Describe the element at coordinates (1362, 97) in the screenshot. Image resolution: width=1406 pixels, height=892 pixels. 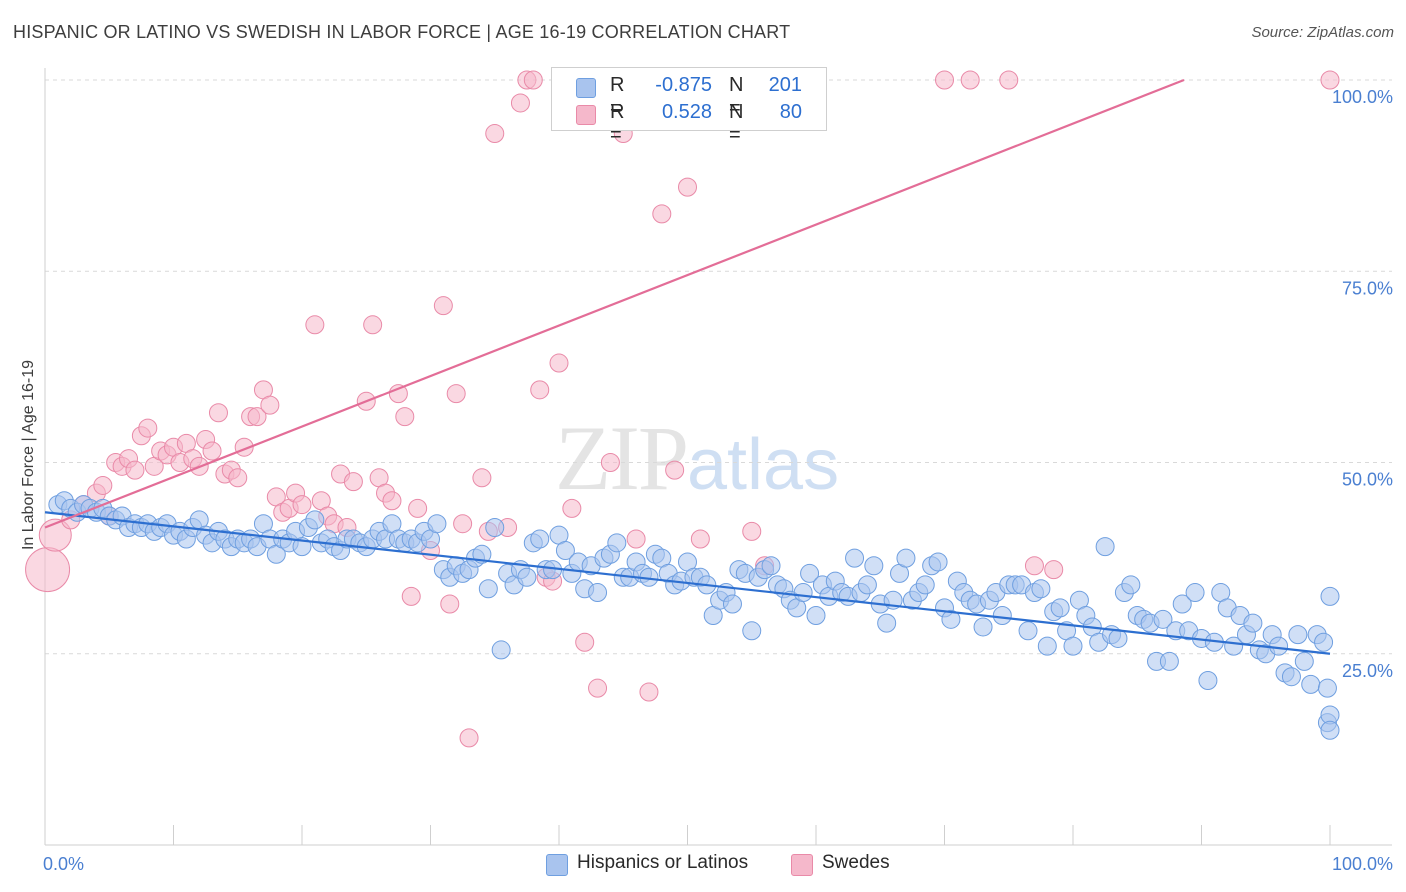
I see `y-tick-label: 100.0%` at that location.